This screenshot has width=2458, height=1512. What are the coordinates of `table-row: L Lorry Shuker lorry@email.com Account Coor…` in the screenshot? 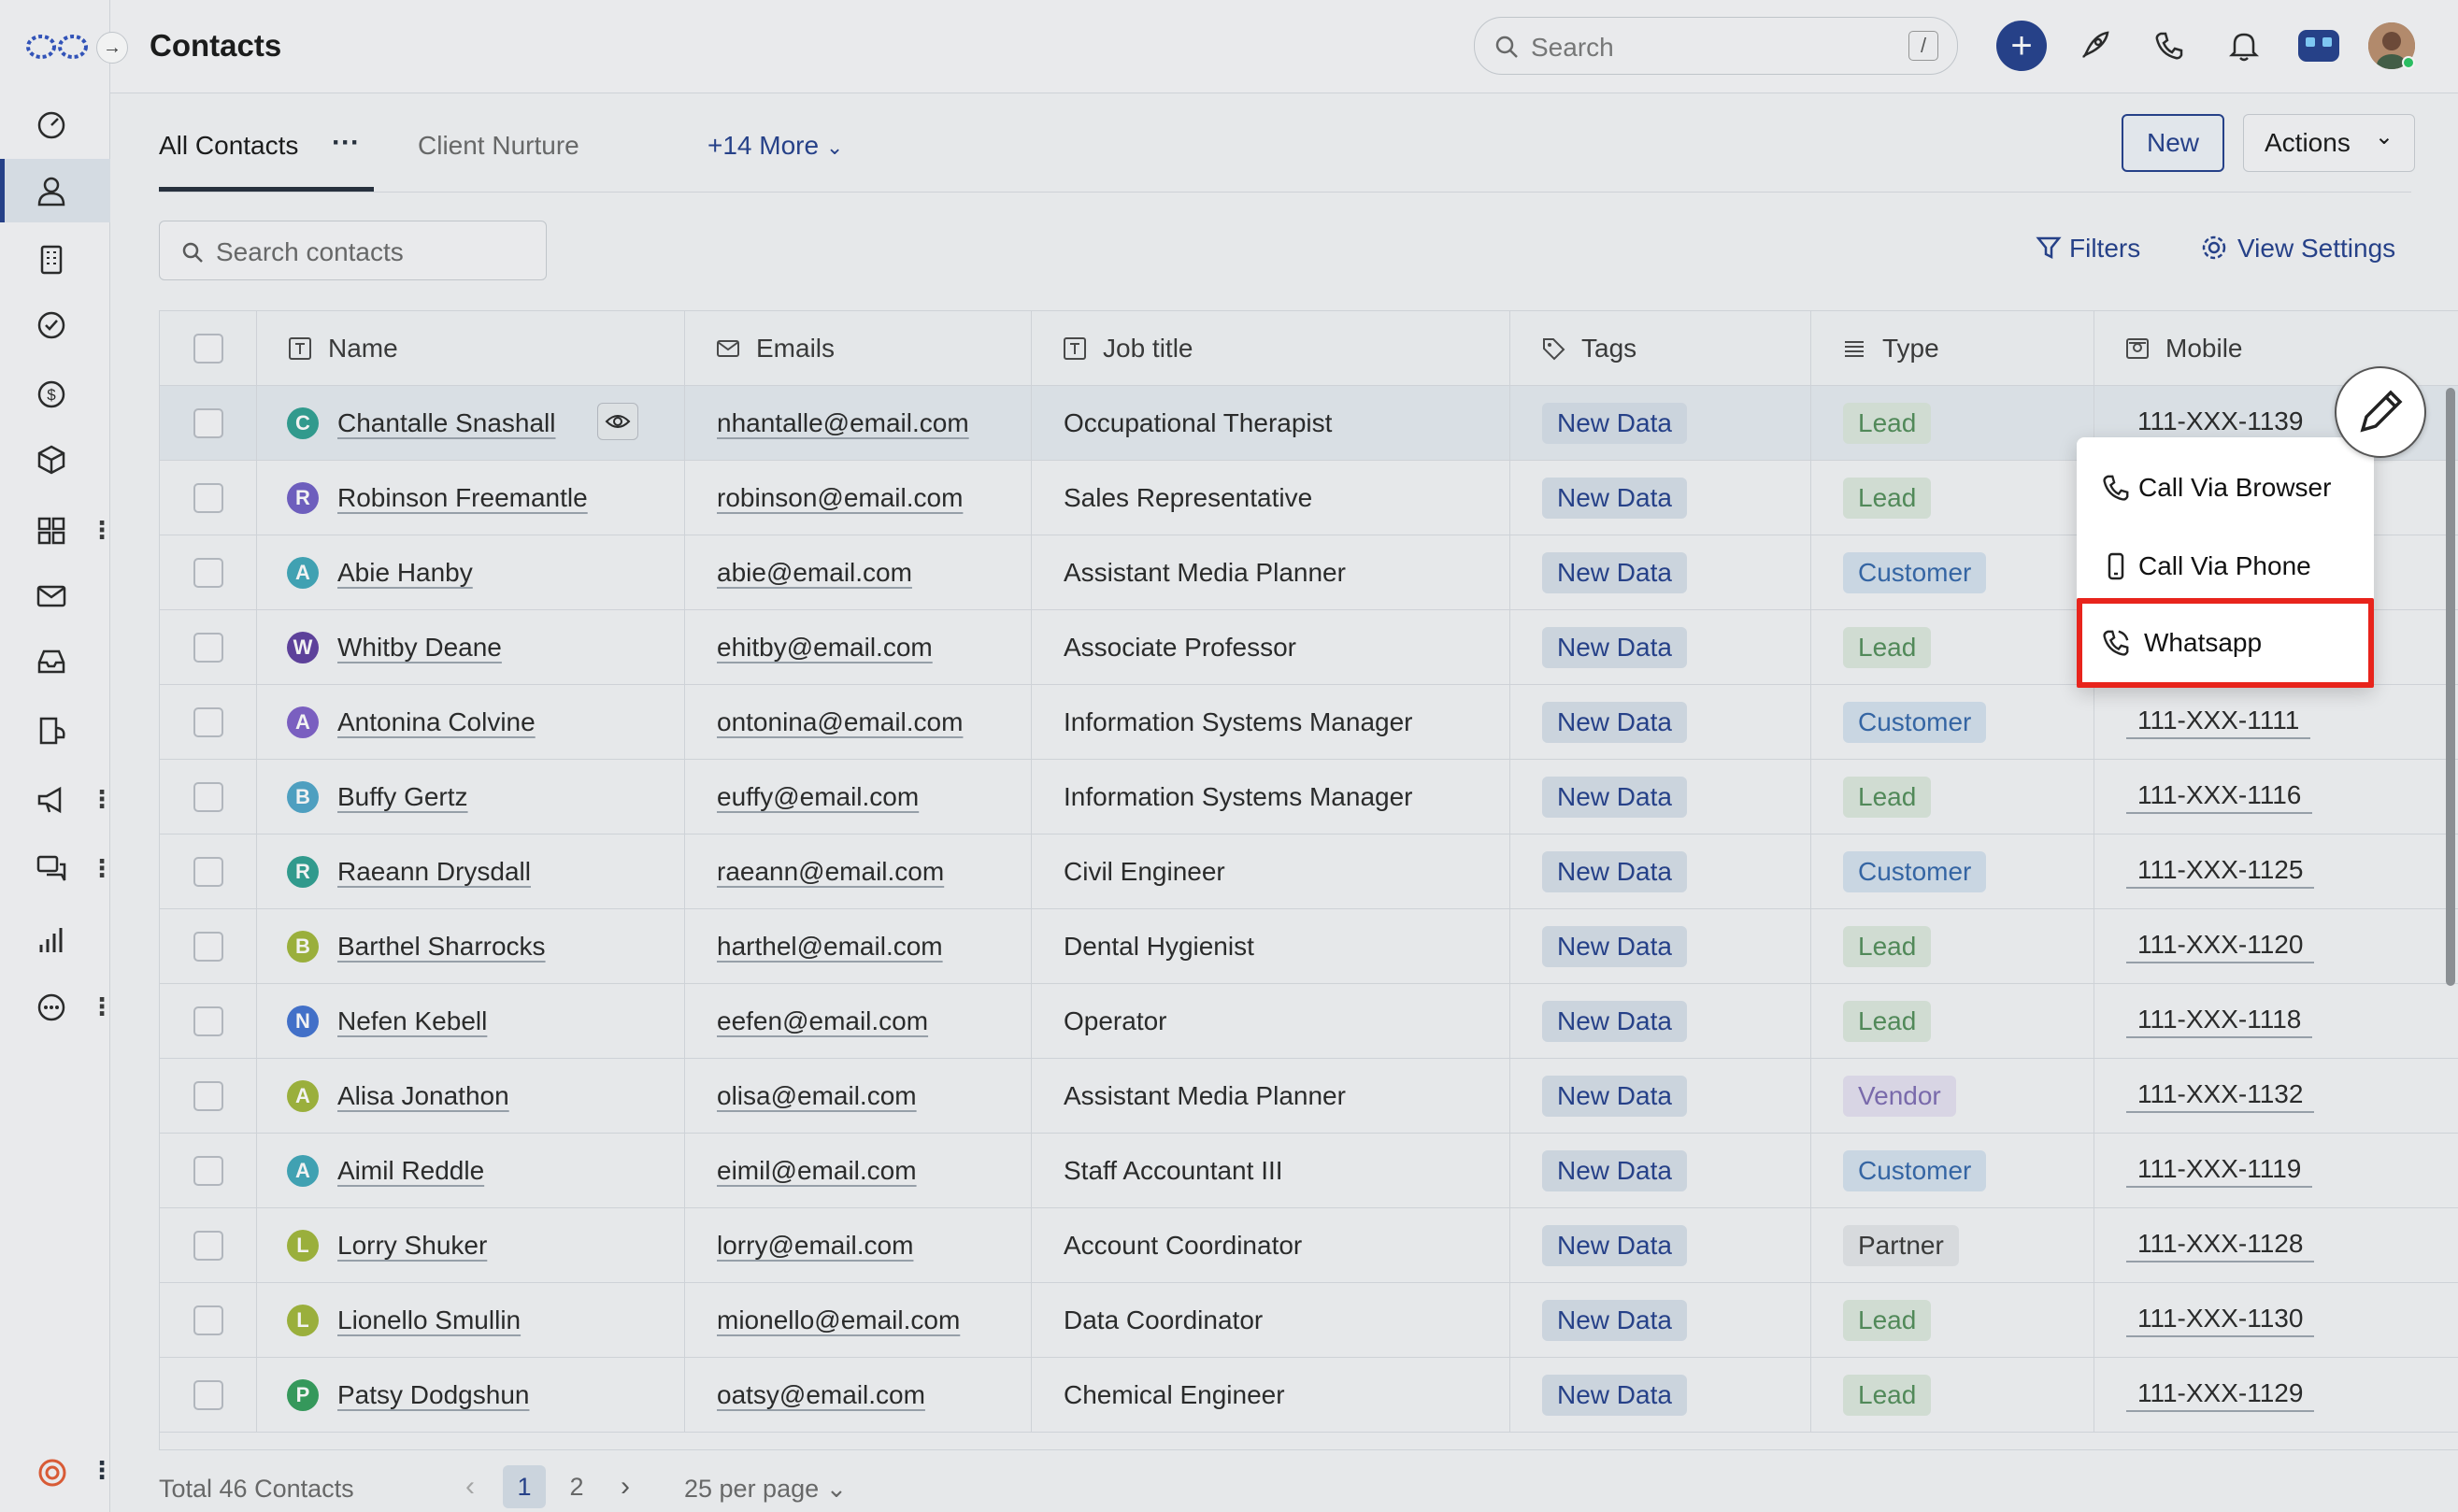 It's located at (1309, 1245).